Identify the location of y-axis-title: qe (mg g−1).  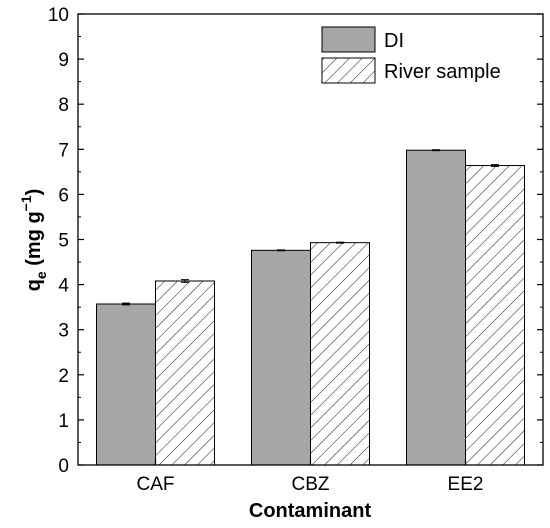
(33, 240).